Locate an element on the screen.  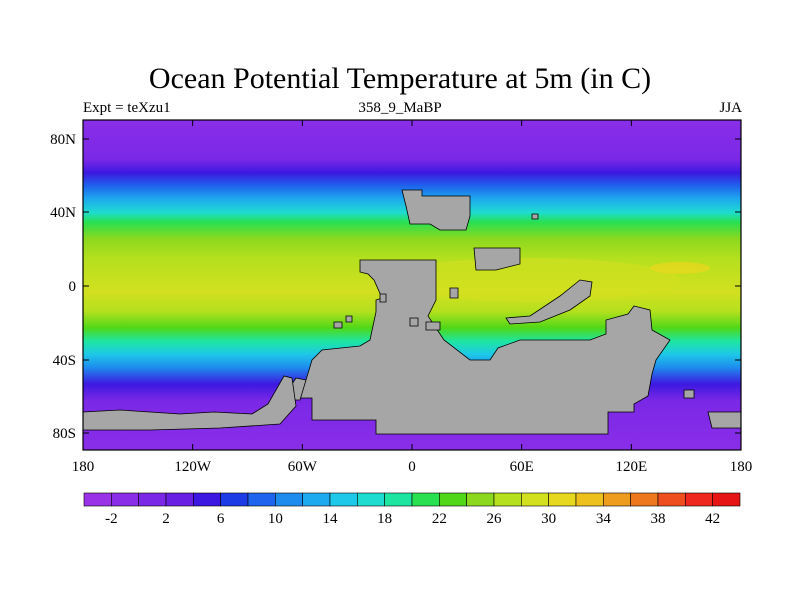
colorbar-label: 10 is located at coordinates (275, 519).